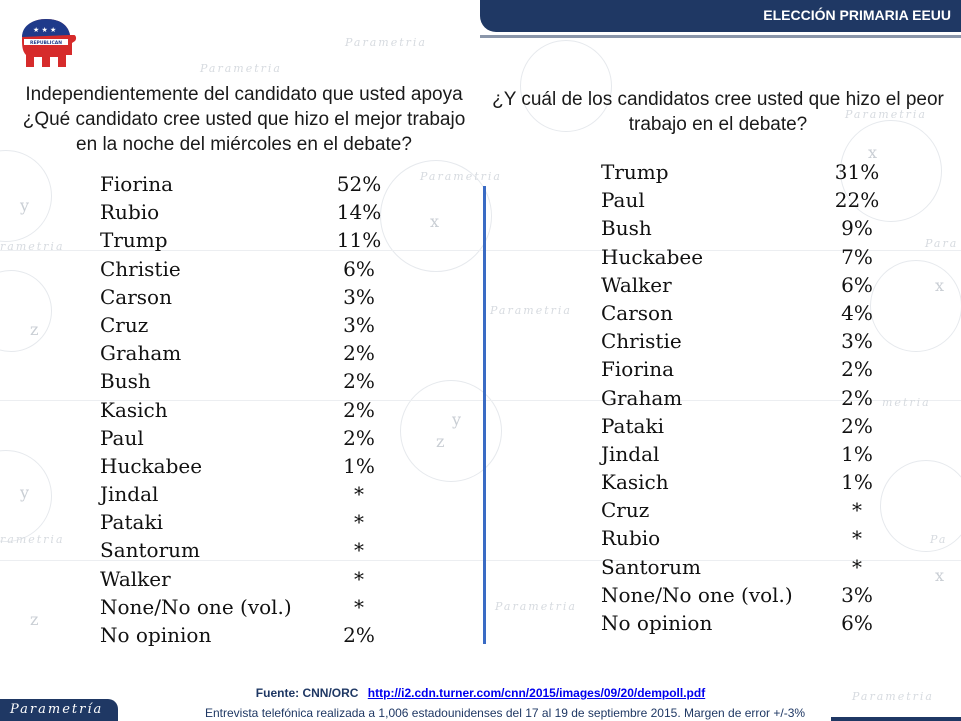  What do you see at coordinates (857, 312) in the screenshot?
I see `candidate-percentage: 4%` at bounding box center [857, 312].